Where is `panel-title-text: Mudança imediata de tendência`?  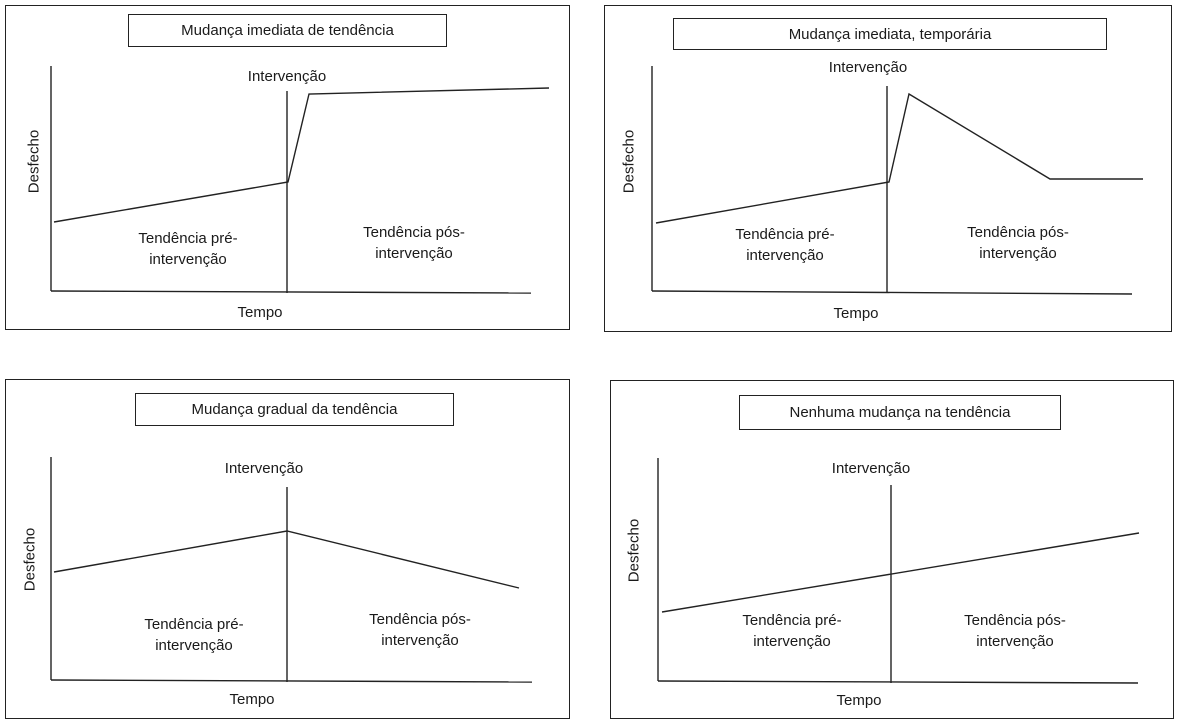
panel-title-text: Mudança imediata de tendência is located at coordinates (287, 30).